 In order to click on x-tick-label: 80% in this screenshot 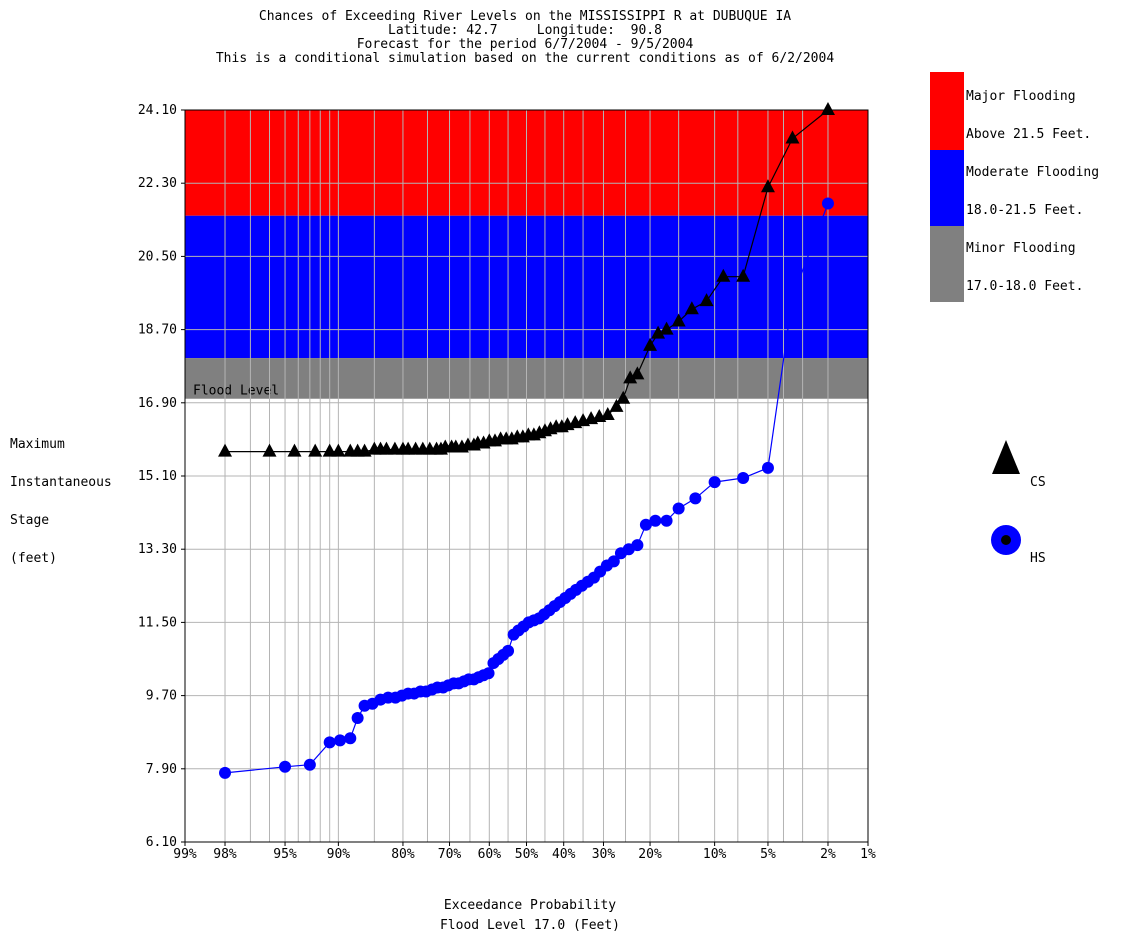, I will do `click(403, 854)`.